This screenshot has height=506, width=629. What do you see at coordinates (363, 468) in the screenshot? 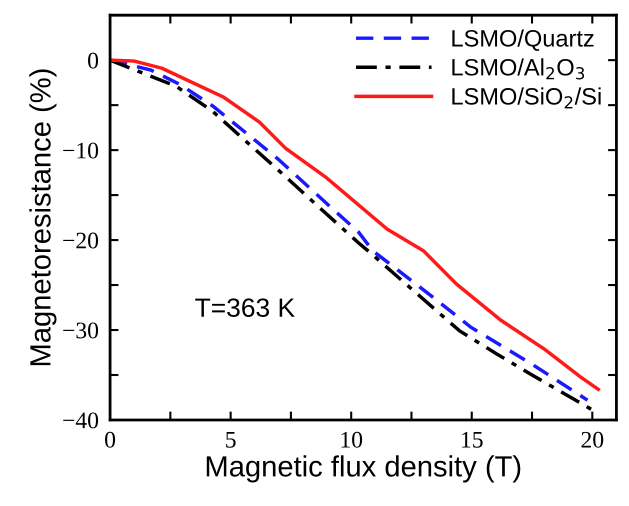
I see `x-axis-title: Magnetic flux density (T)` at bounding box center [363, 468].